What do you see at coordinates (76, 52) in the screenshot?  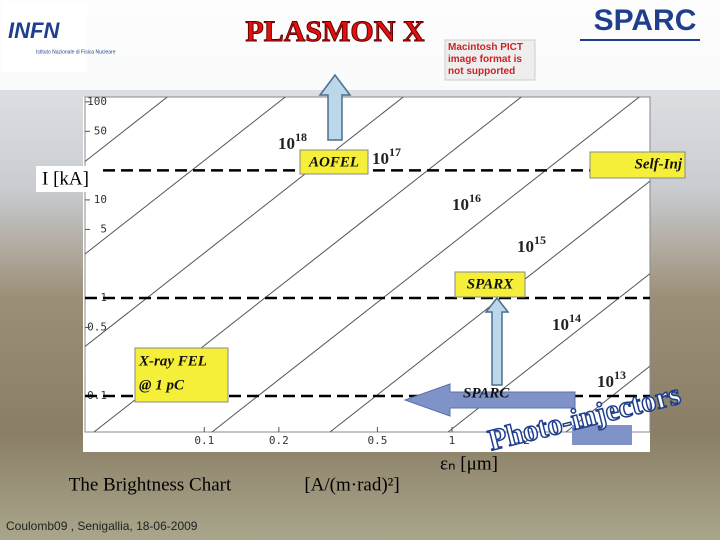 I see `logo-left-sub: Istituto Nazionale di Fisica Nucleare` at bounding box center [76, 52].